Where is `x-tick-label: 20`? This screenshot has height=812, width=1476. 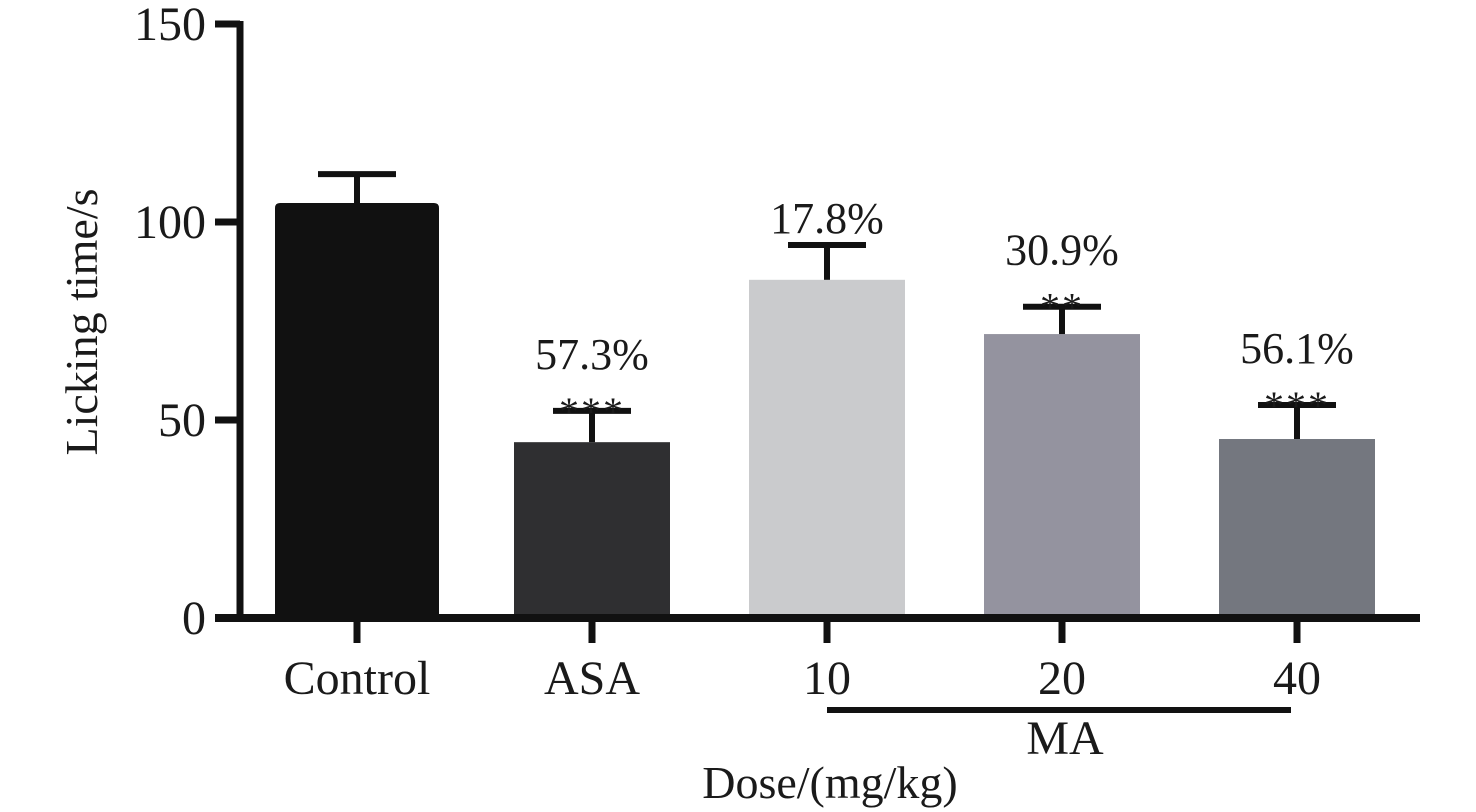 x-tick-label: 20 is located at coordinates (1062, 678).